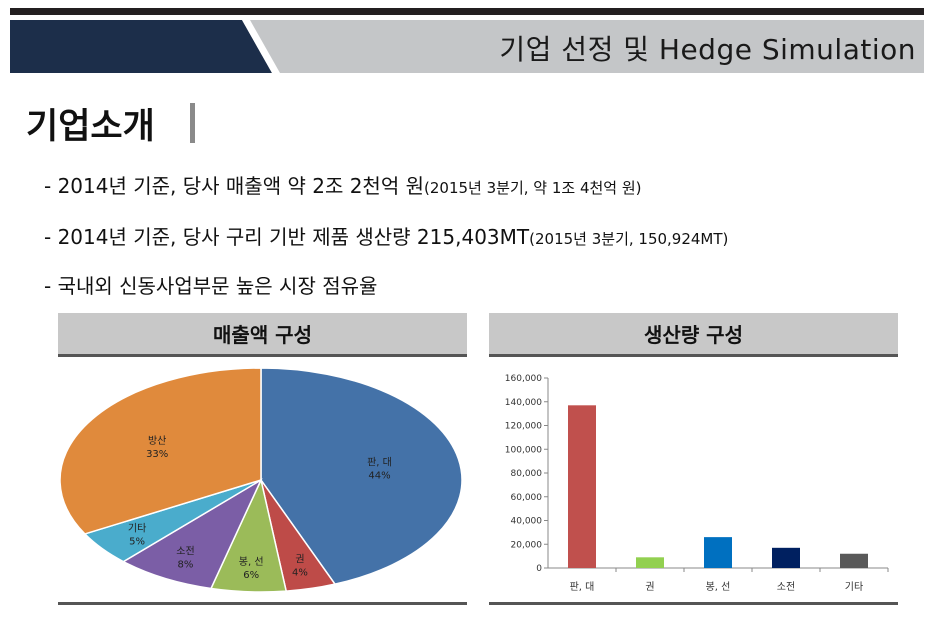 The width and height of the screenshot is (936, 624). I want to click on pie-slice-percent: 33%, so click(157, 454).